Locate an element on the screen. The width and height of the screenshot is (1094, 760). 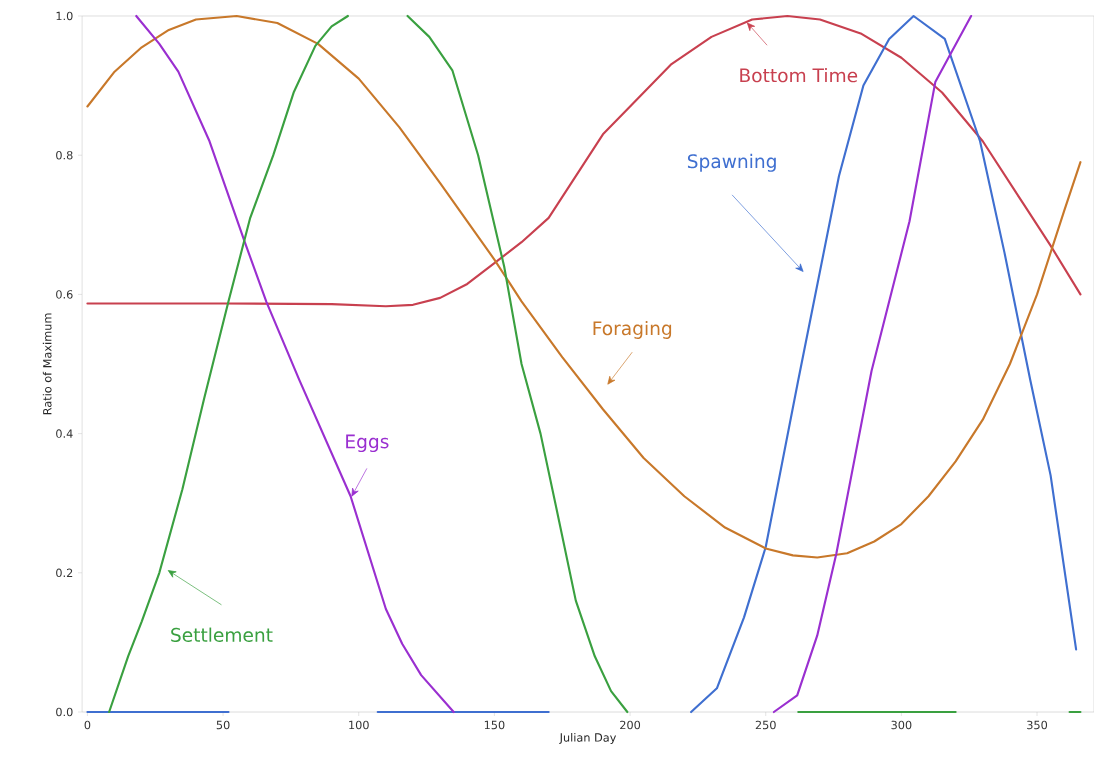
x-tick-label: 50 is located at coordinates (223, 725).